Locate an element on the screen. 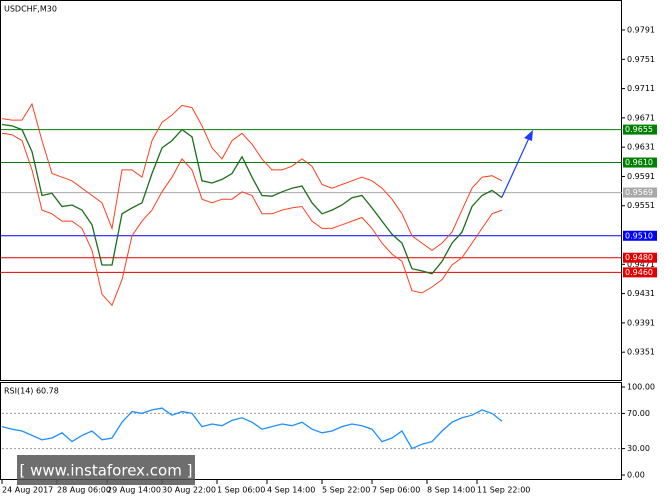 The image size is (664, 498). y-tick-label: 0.9791 is located at coordinates (641, 30).